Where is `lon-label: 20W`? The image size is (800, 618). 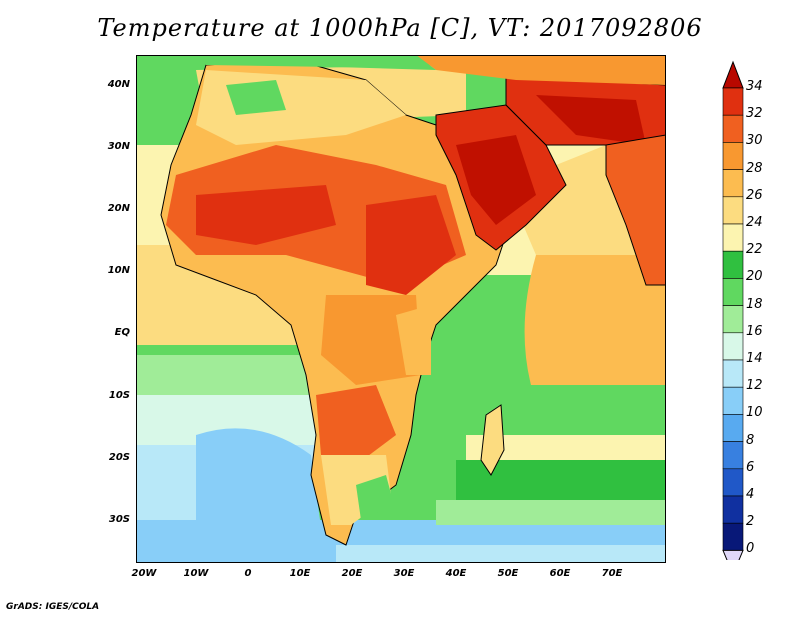 lon-label: 20W is located at coordinates (144, 573).